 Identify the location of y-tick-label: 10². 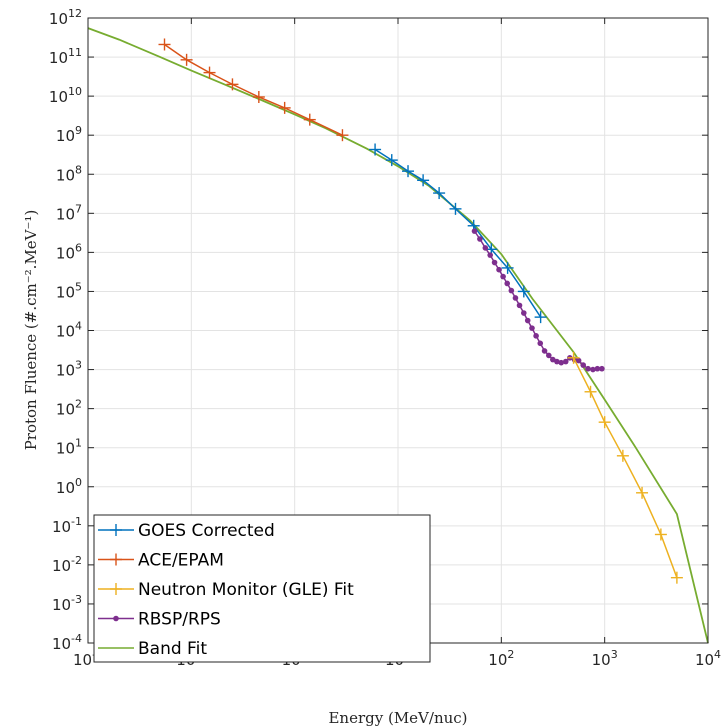
(69, 408).